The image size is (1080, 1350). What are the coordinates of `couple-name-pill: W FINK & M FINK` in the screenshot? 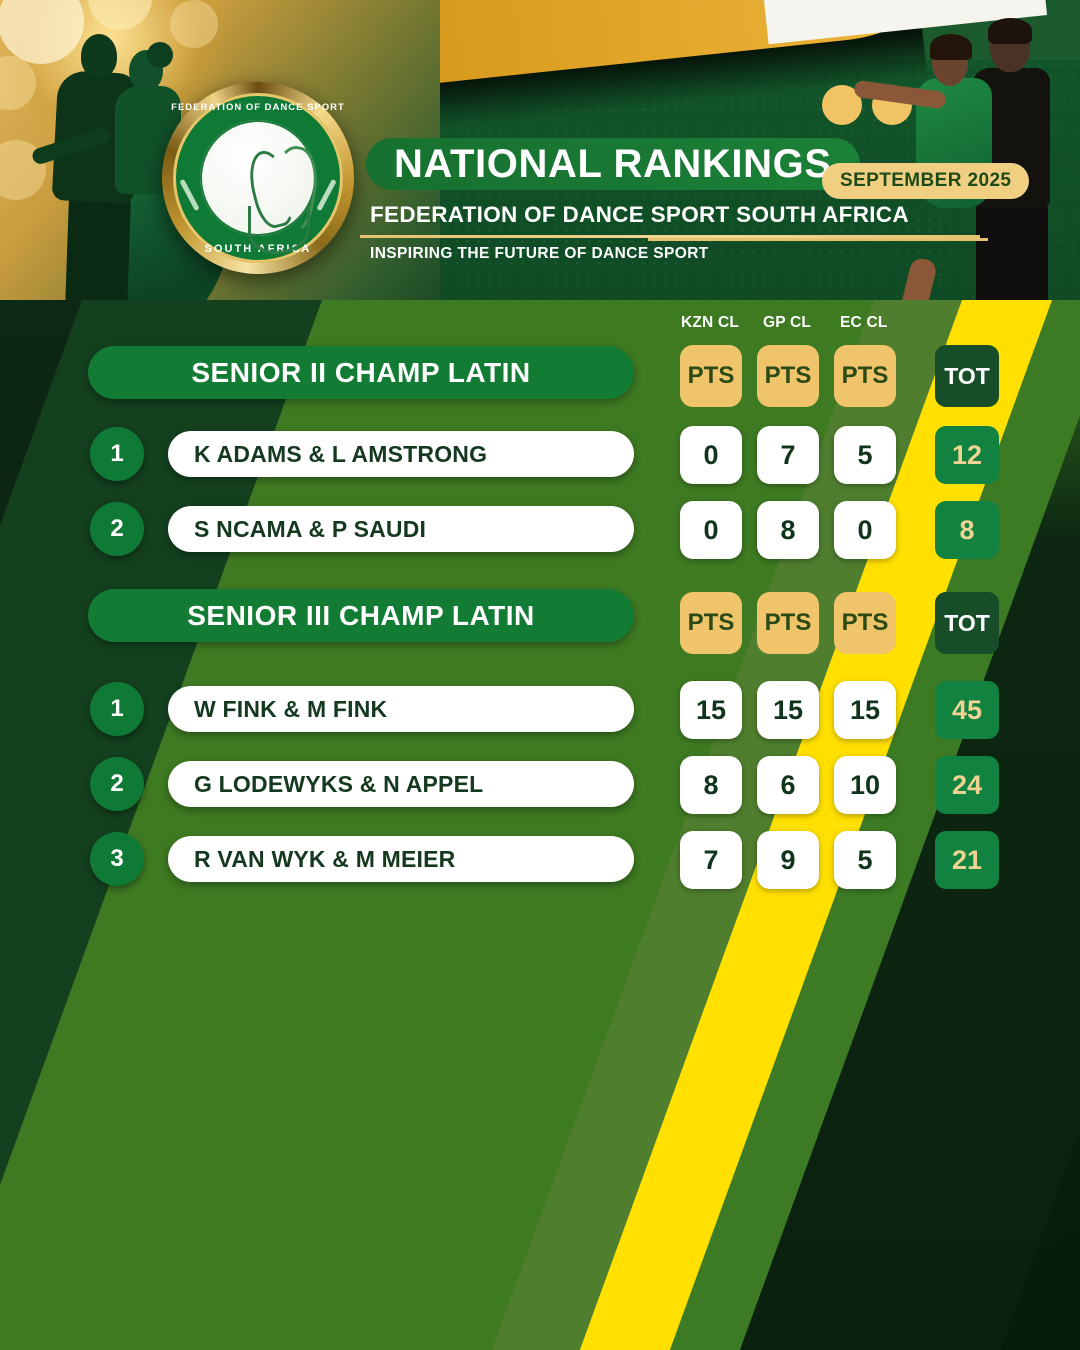 It's located at (401, 709).